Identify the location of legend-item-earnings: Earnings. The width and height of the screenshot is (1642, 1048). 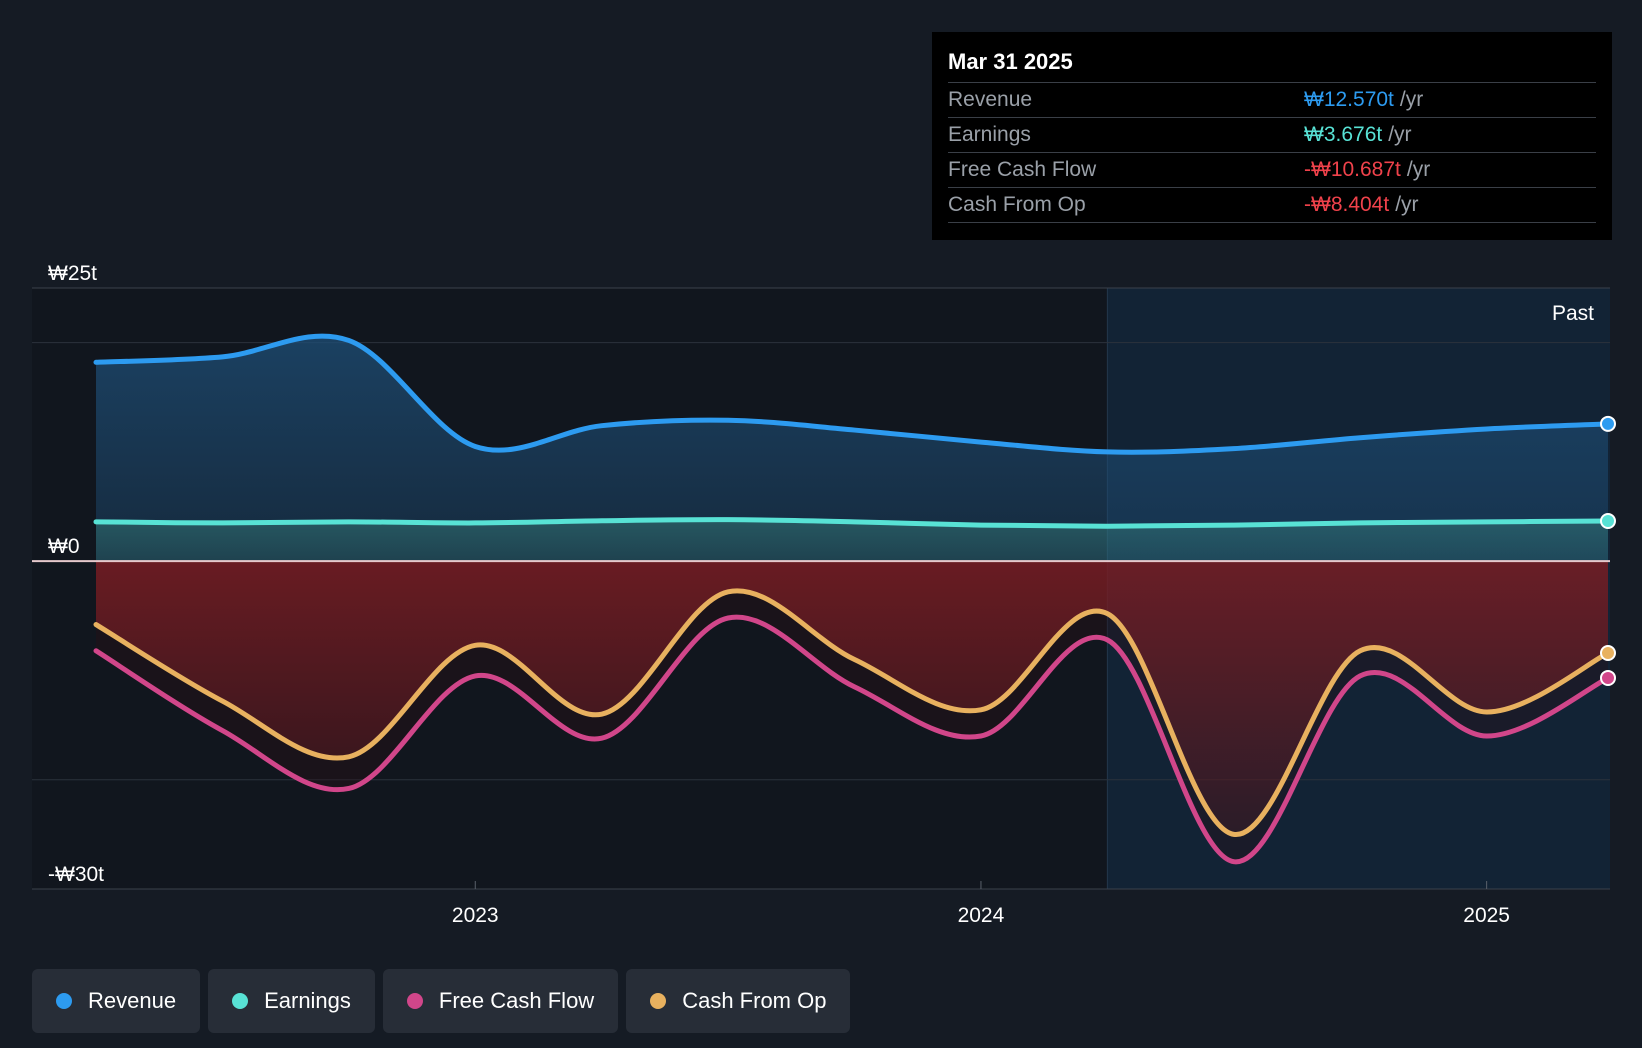
(291, 1001).